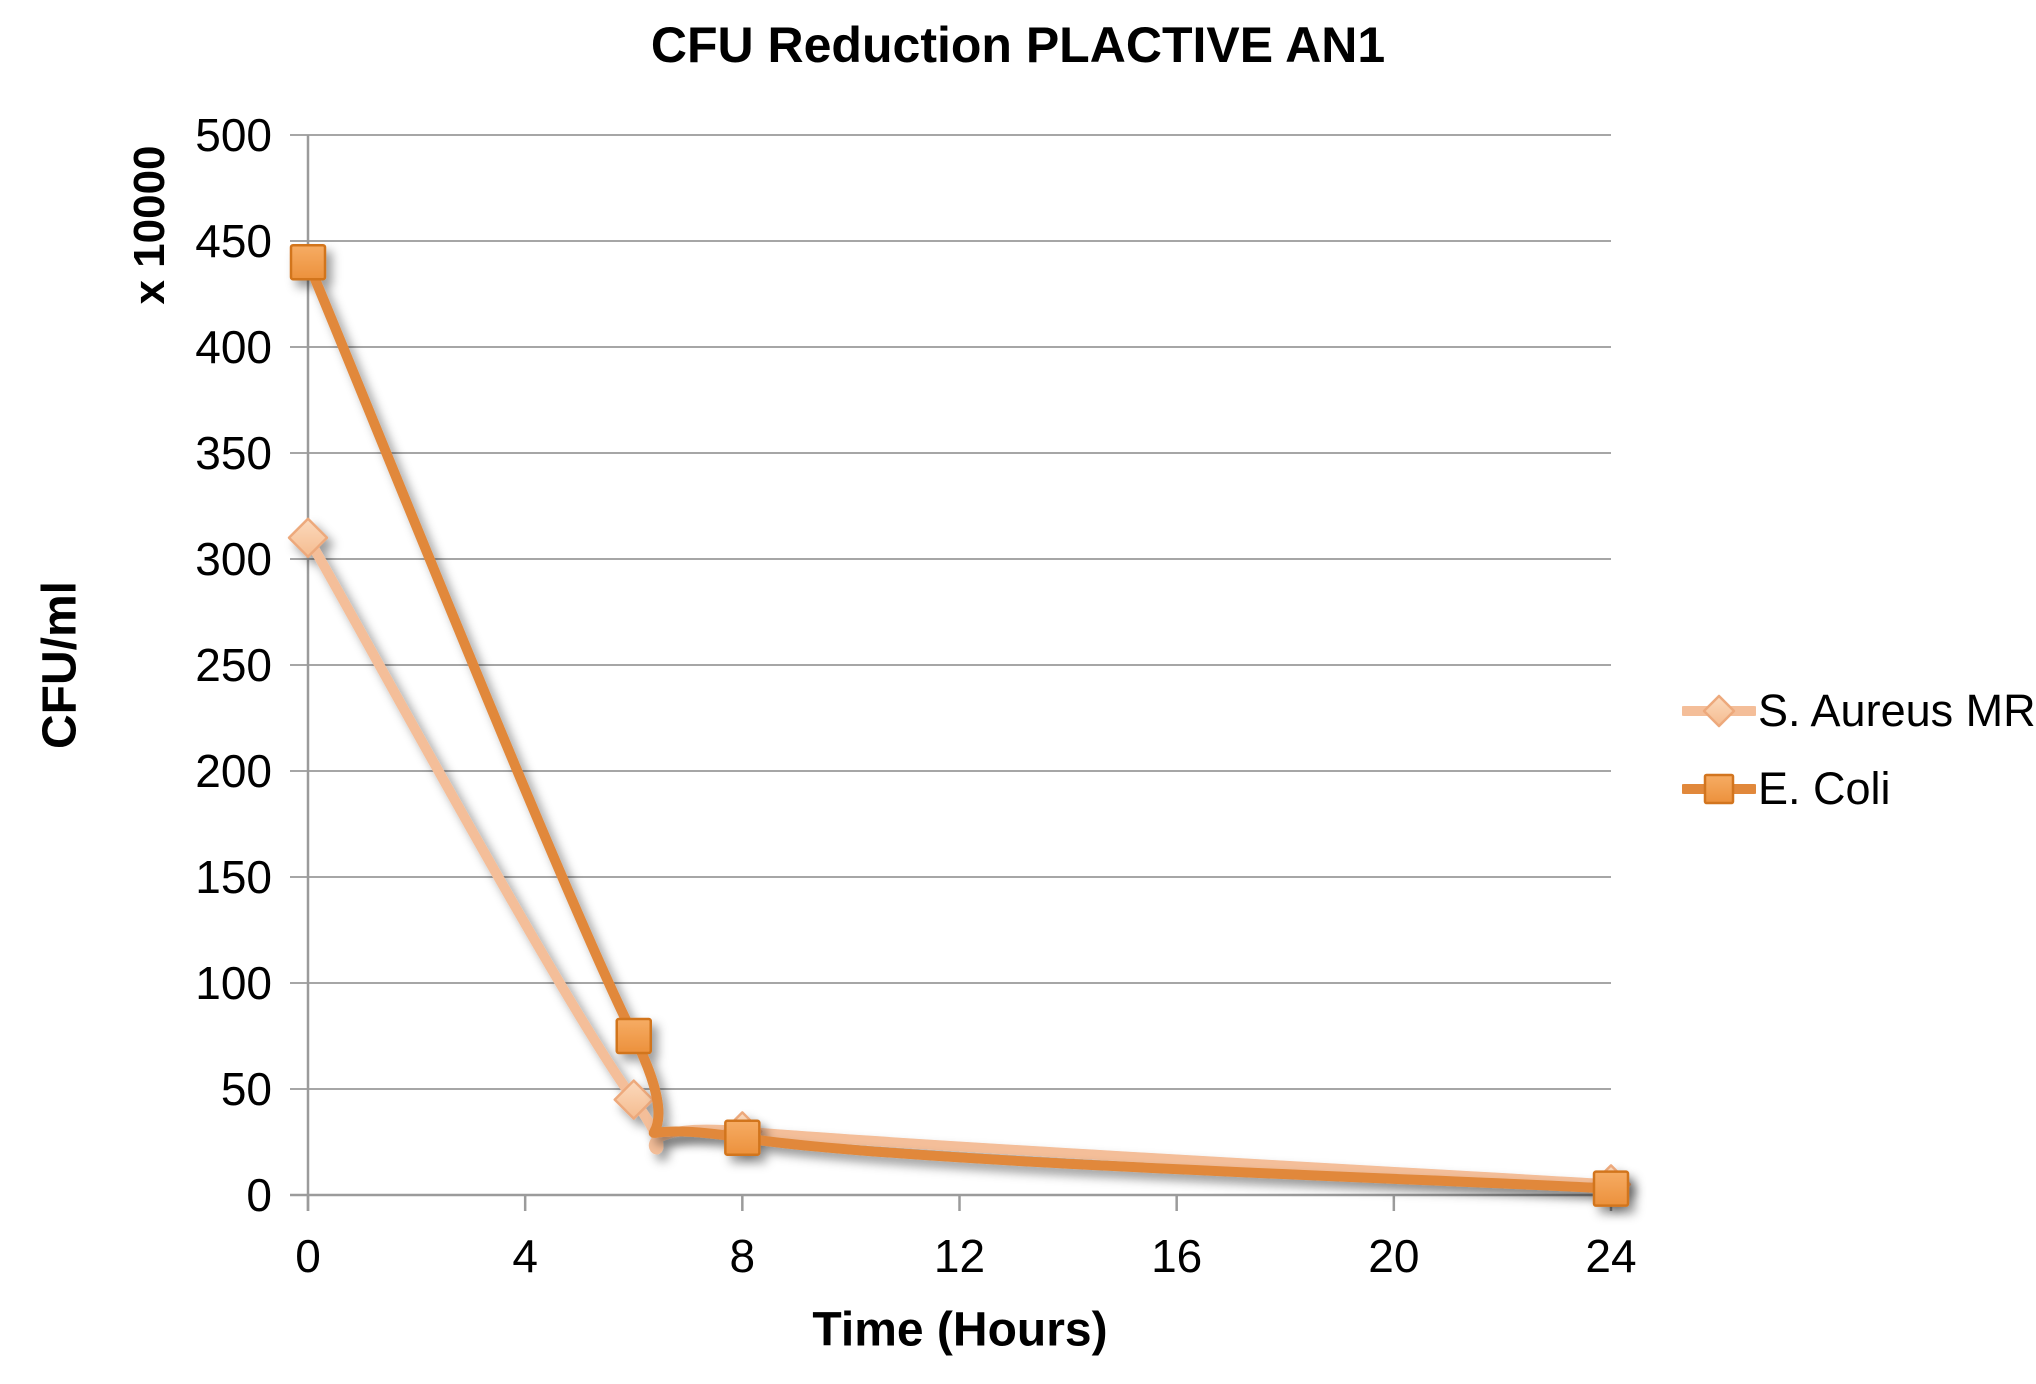 This screenshot has height=1384, width=2036. I want to click on legend-label-s-aureus-mr: S. Aureus MR, so click(1897, 710).